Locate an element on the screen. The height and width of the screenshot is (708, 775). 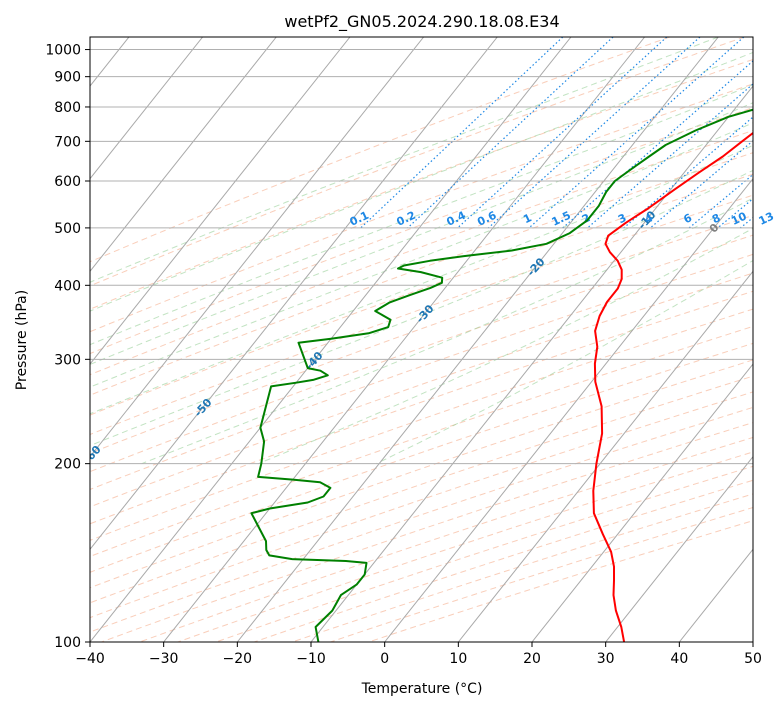
moist-adiabat is located at coordinates (564, 362).